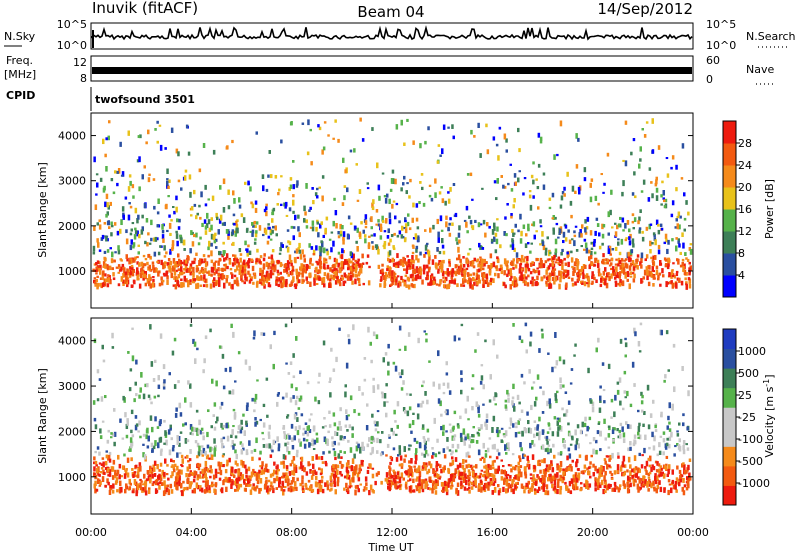 The width and height of the screenshot is (800, 554). I want to click on cb-tick-0: 4, so click(741, 275).